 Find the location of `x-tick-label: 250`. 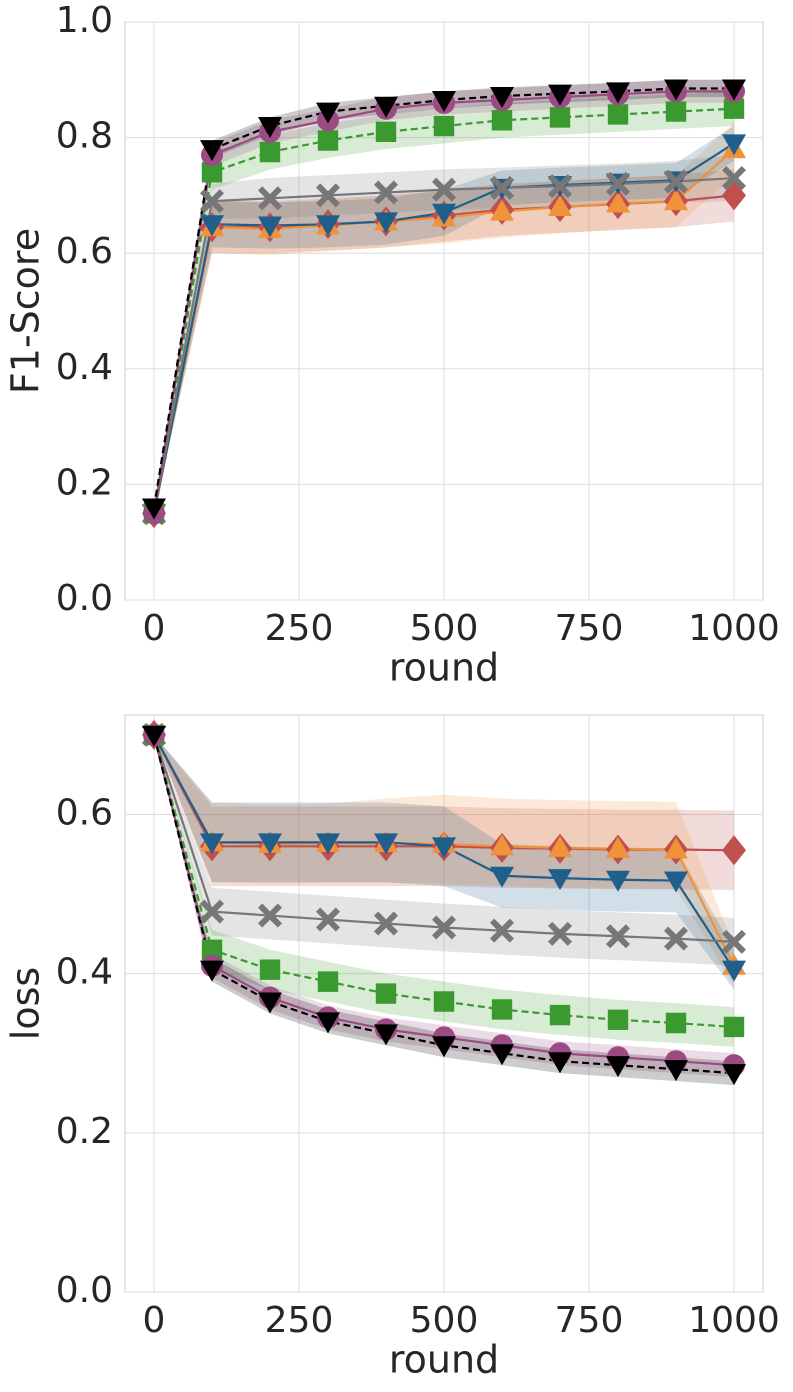

x-tick-label: 250 is located at coordinates (299, 1320).